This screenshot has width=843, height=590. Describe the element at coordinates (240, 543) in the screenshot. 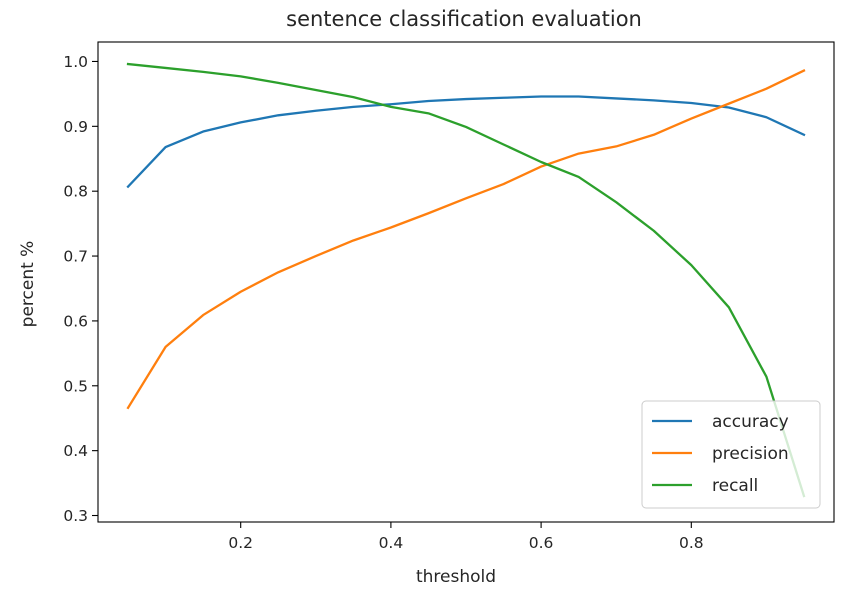

I see `x-tick-label: 0.2` at that location.